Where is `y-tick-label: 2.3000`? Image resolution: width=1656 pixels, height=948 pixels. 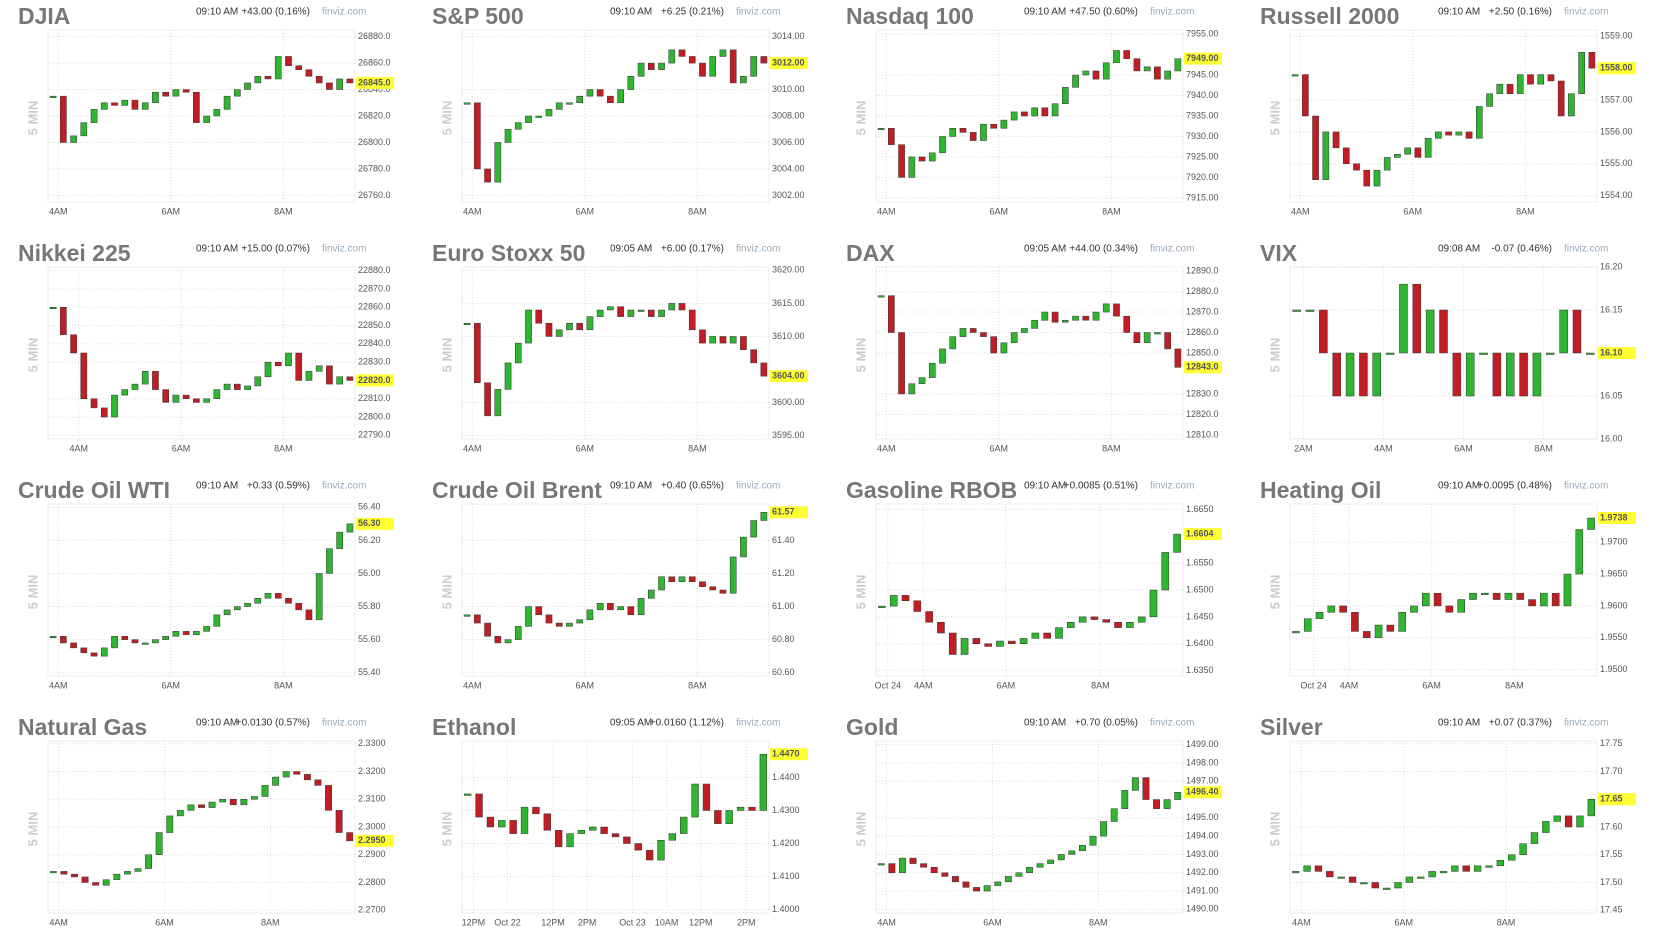
y-tick-label: 2.3000 is located at coordinates (372, 826).